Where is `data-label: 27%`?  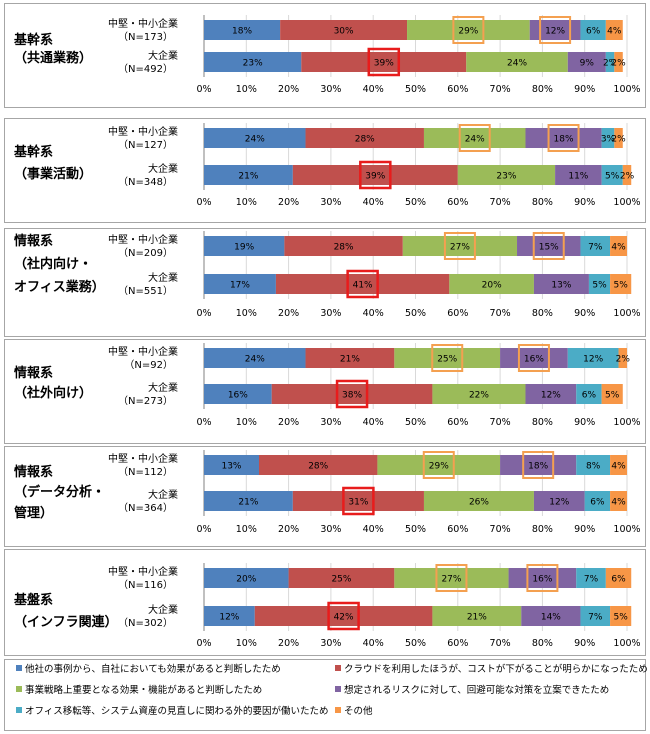
data-label: 27% is located at coordinates (451, 580).